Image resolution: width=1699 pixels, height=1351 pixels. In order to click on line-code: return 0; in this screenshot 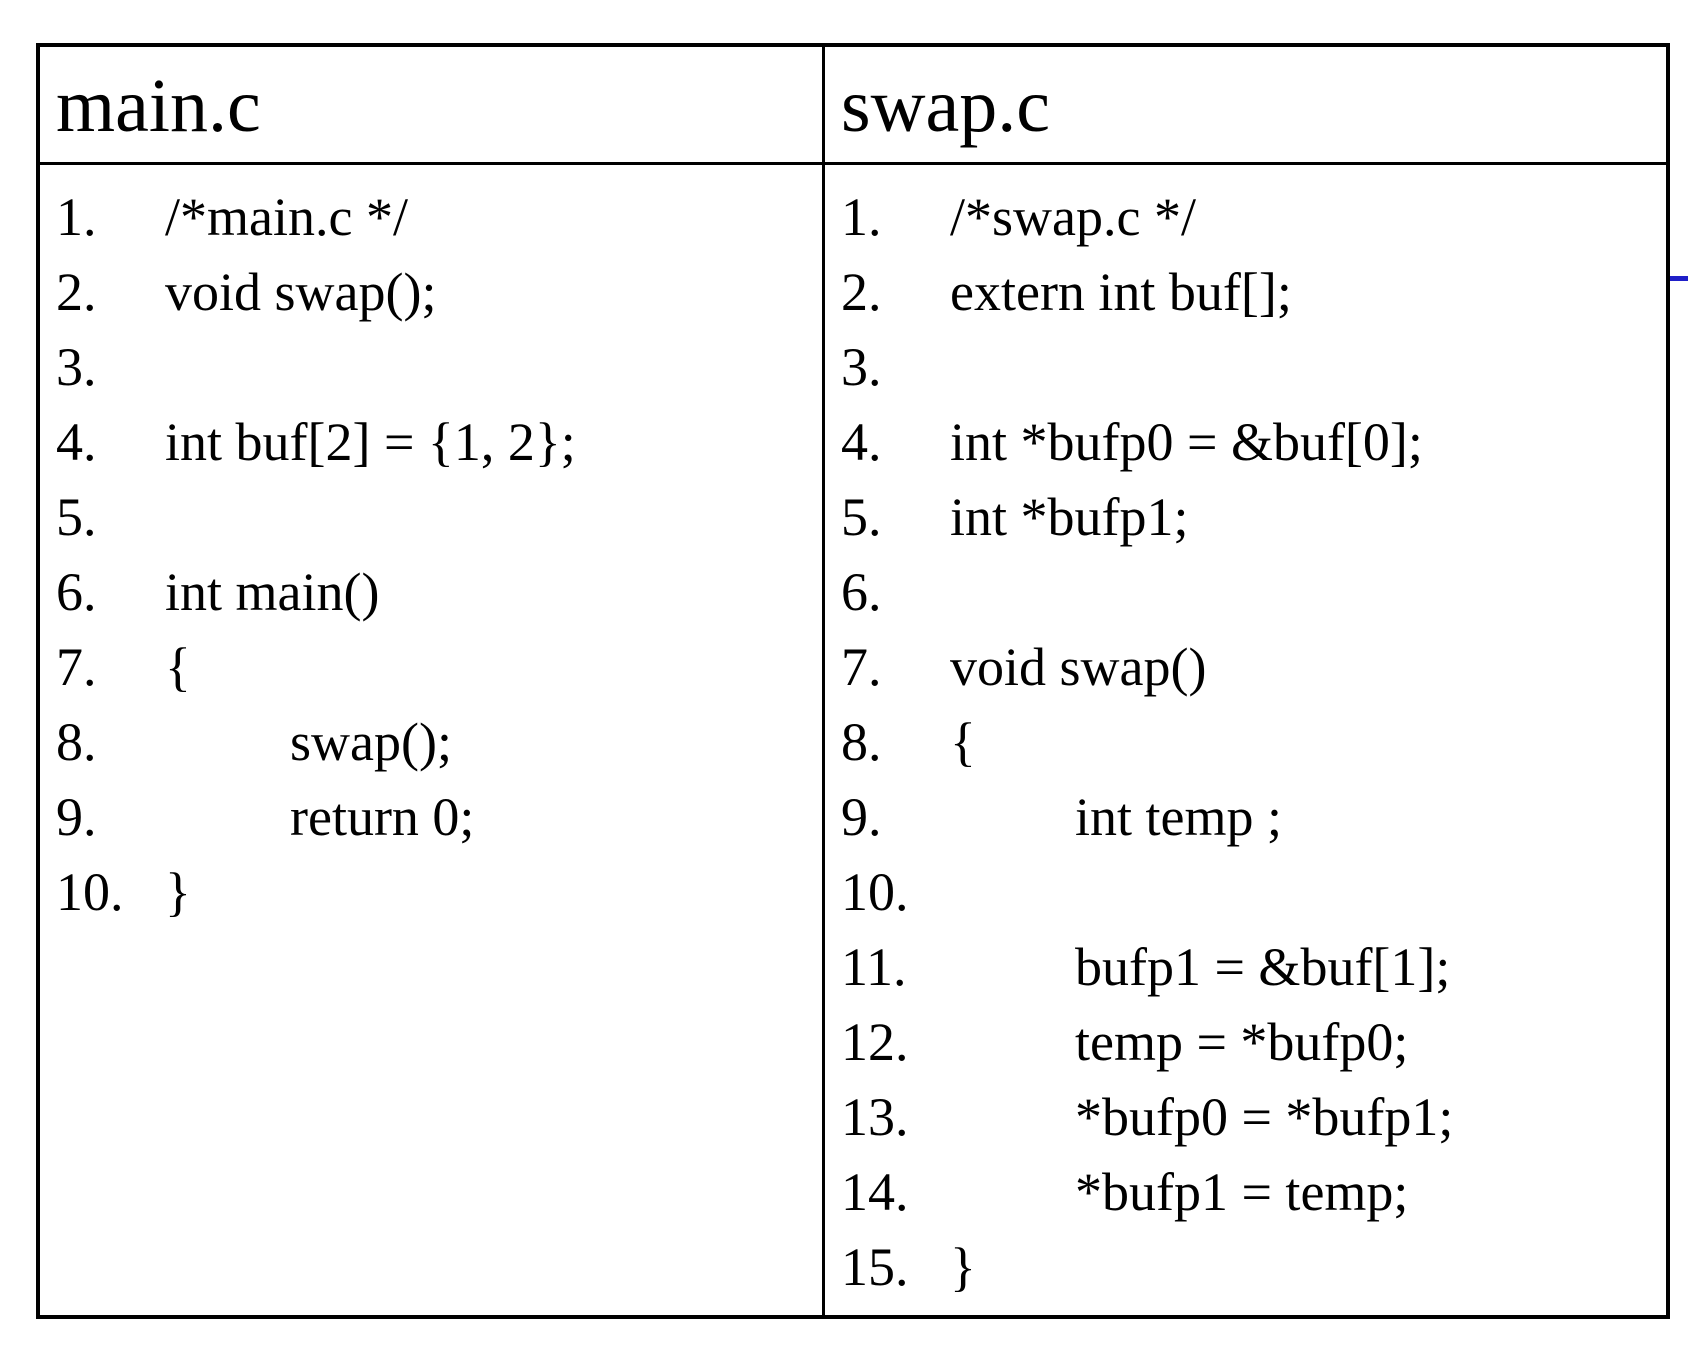, I will do `click(382, 817)`.